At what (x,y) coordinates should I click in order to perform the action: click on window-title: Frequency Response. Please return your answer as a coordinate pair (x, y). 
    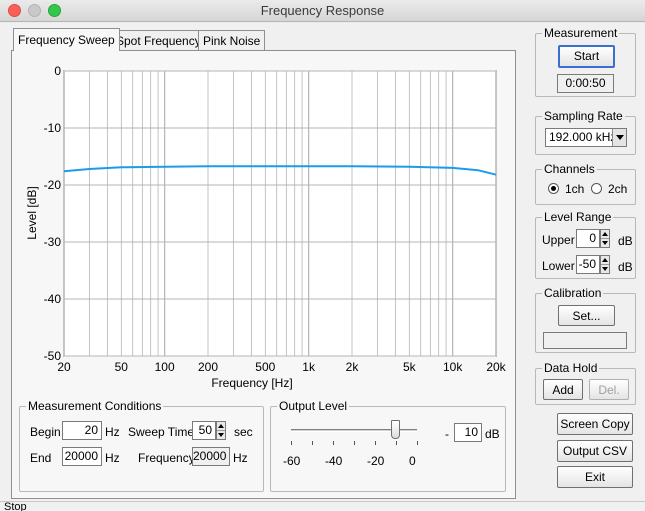
    Looking at the image, I should click on (322, 10).